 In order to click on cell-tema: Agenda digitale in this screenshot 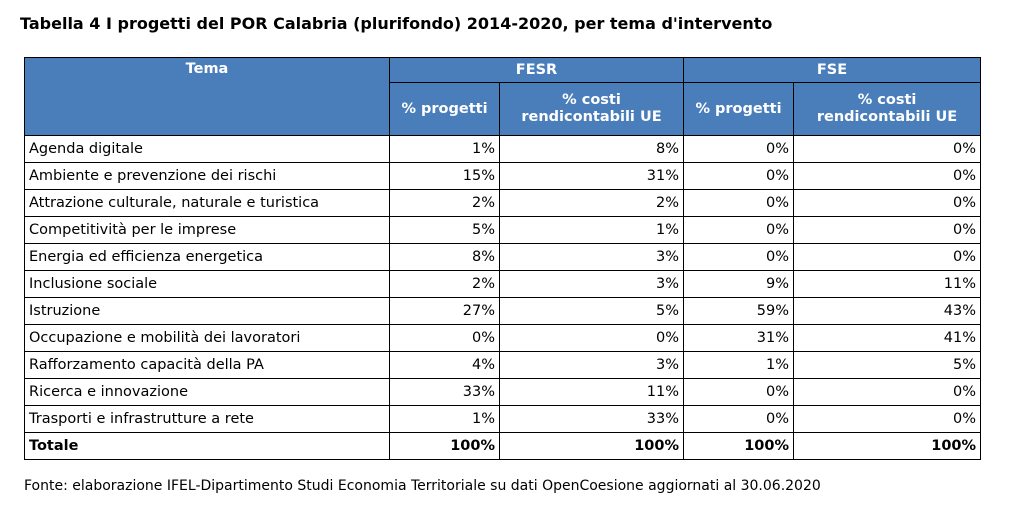, I will do `click(207, 149)`.